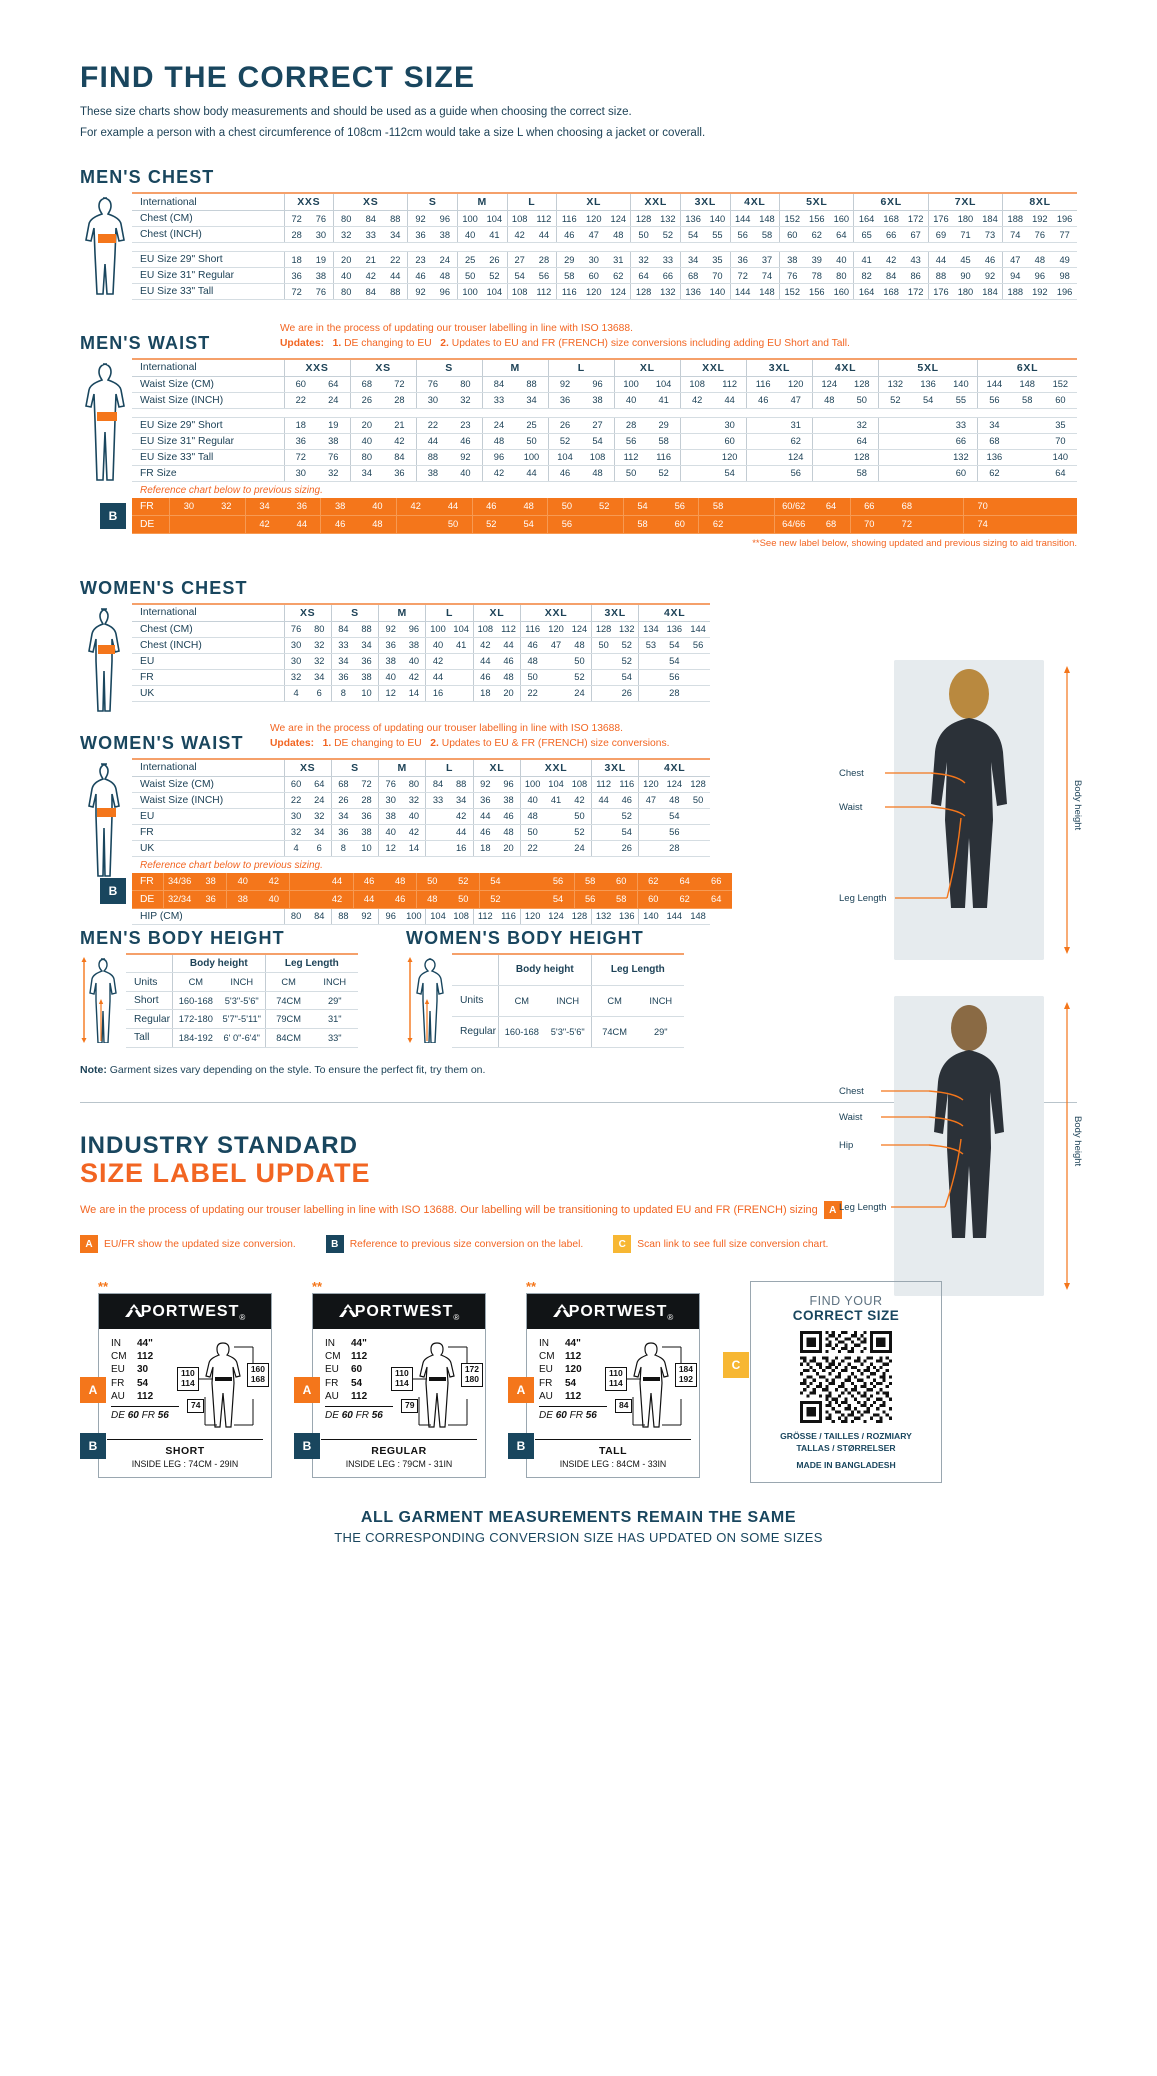 The height and width of the screenshot is (2076, 1157). What do you see at coordinates (832, 1210) in the screenshot?
I see `chip-a-inline: A` at bounding box center [832, 1210].